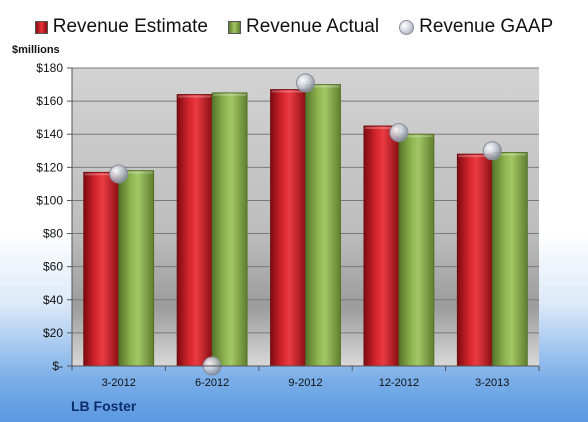 The image size is (588, 422). I want to click on y-tick-label: $20, so click(53, 333).